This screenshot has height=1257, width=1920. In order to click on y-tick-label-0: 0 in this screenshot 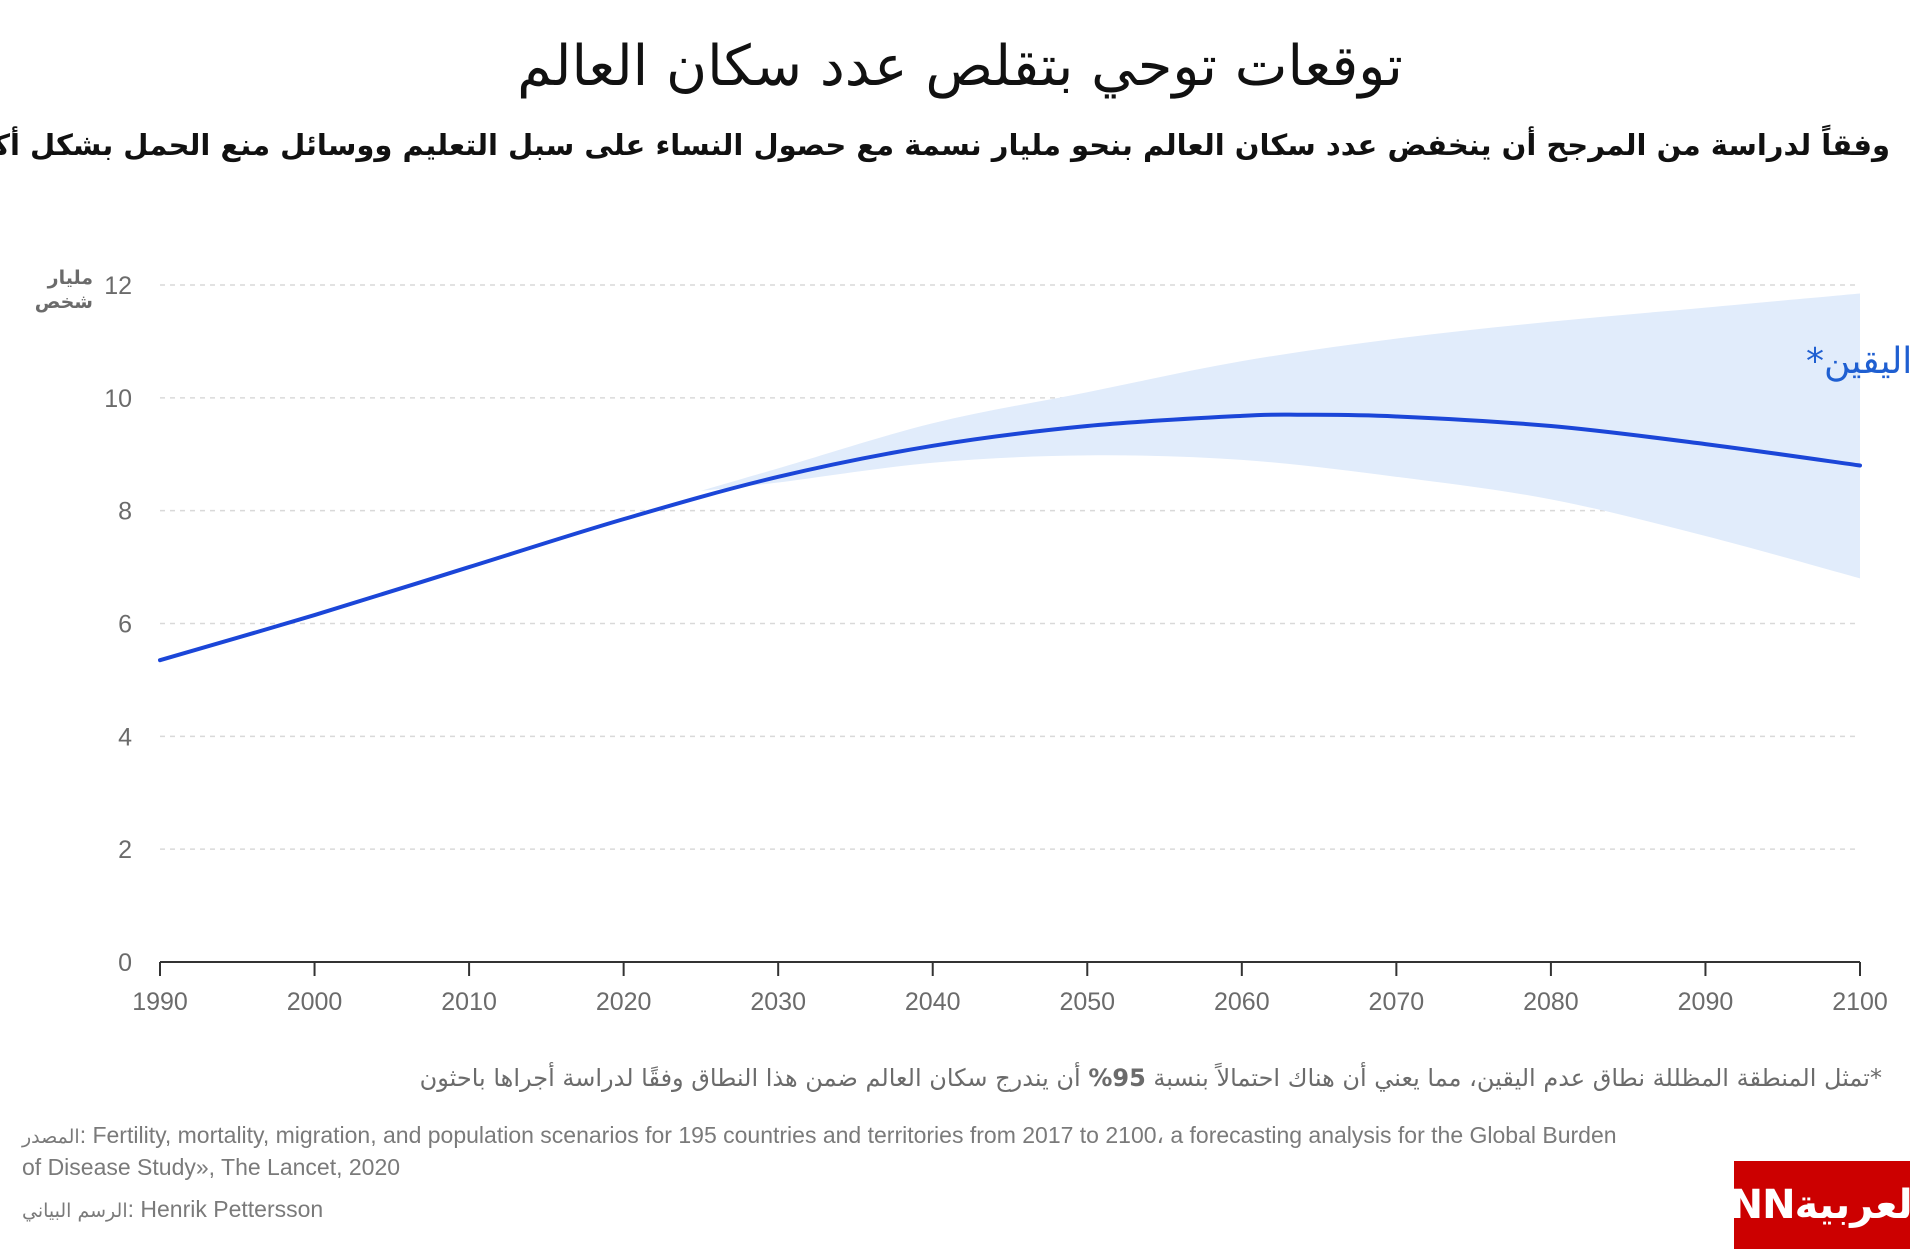, I will do `click(125, 963)`.